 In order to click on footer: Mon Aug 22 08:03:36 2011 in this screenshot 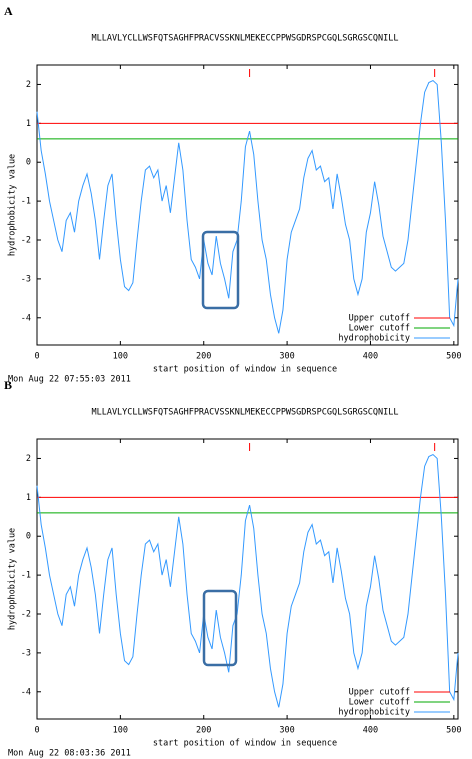, I will do `click(69, 754)`.